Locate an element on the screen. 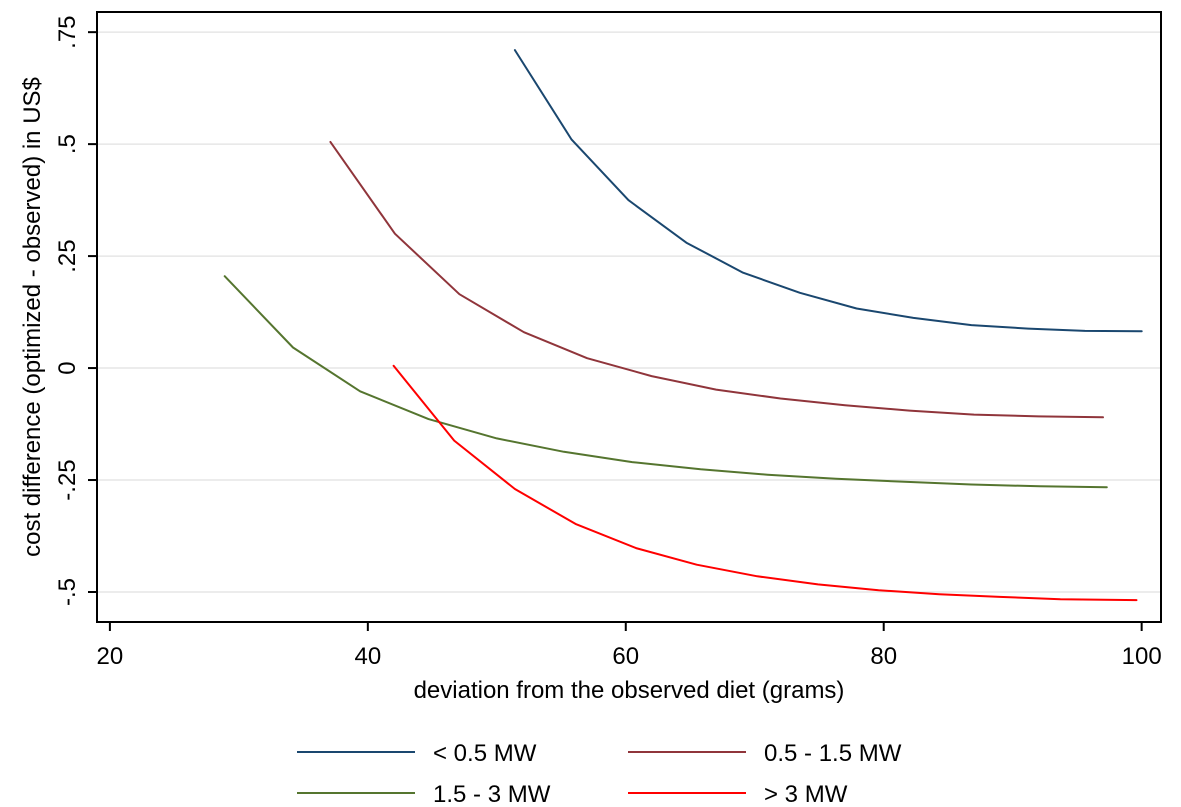 The image size is (1181, 807). x-axis-title: deviation from the observed diet (grams) is located at coordinates (629, 690).